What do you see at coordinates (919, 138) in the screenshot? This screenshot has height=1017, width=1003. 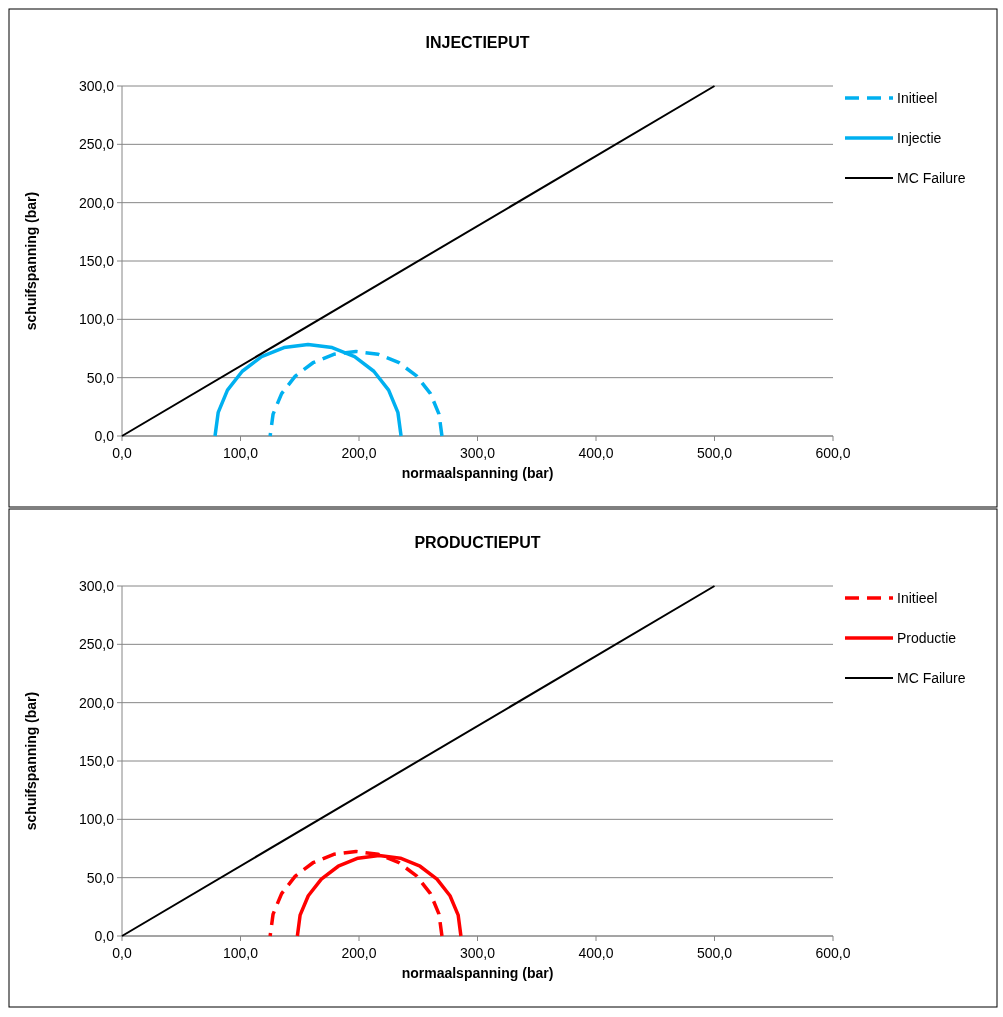 I see `legend-label: Injectie` at bounding box center [919, 138].